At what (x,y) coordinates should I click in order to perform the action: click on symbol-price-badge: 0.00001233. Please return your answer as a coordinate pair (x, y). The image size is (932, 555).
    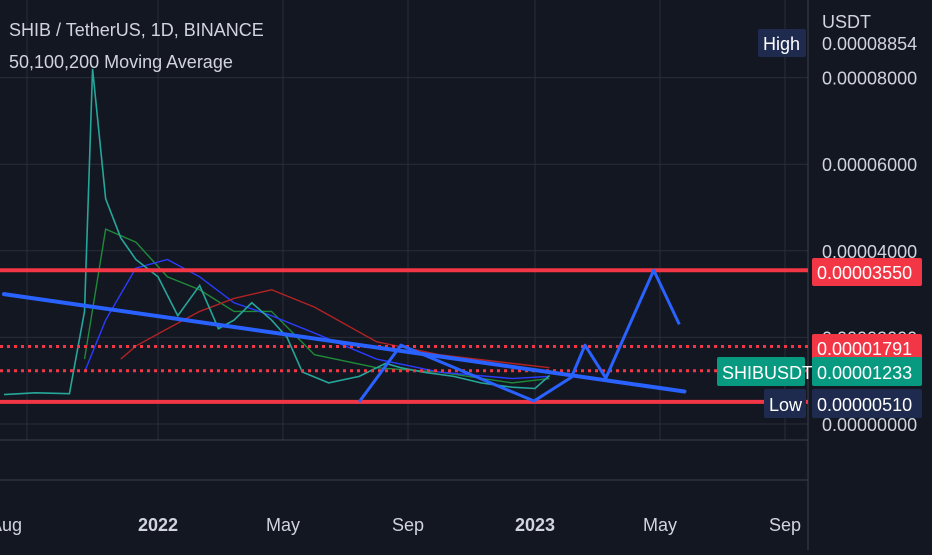
    Looking at the image, I should click on (867, 371).